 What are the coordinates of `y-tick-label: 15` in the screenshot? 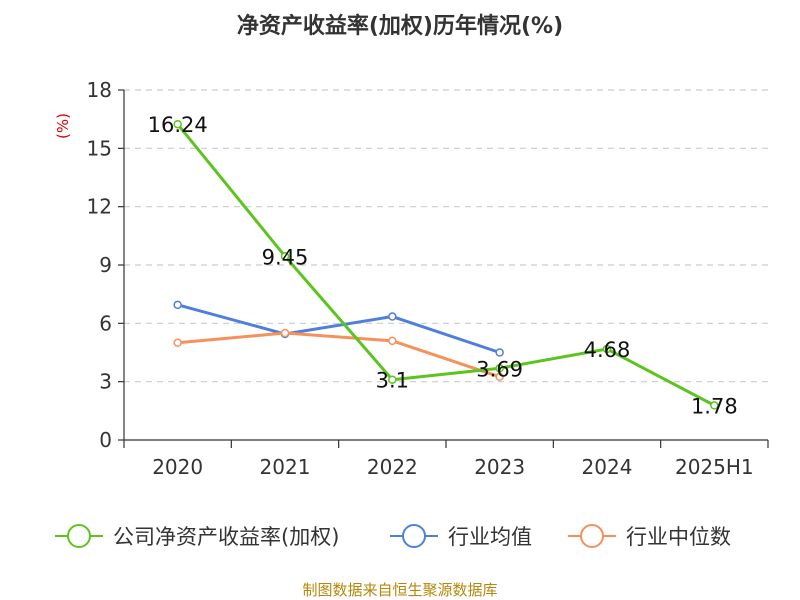 It's located at (99, 148).